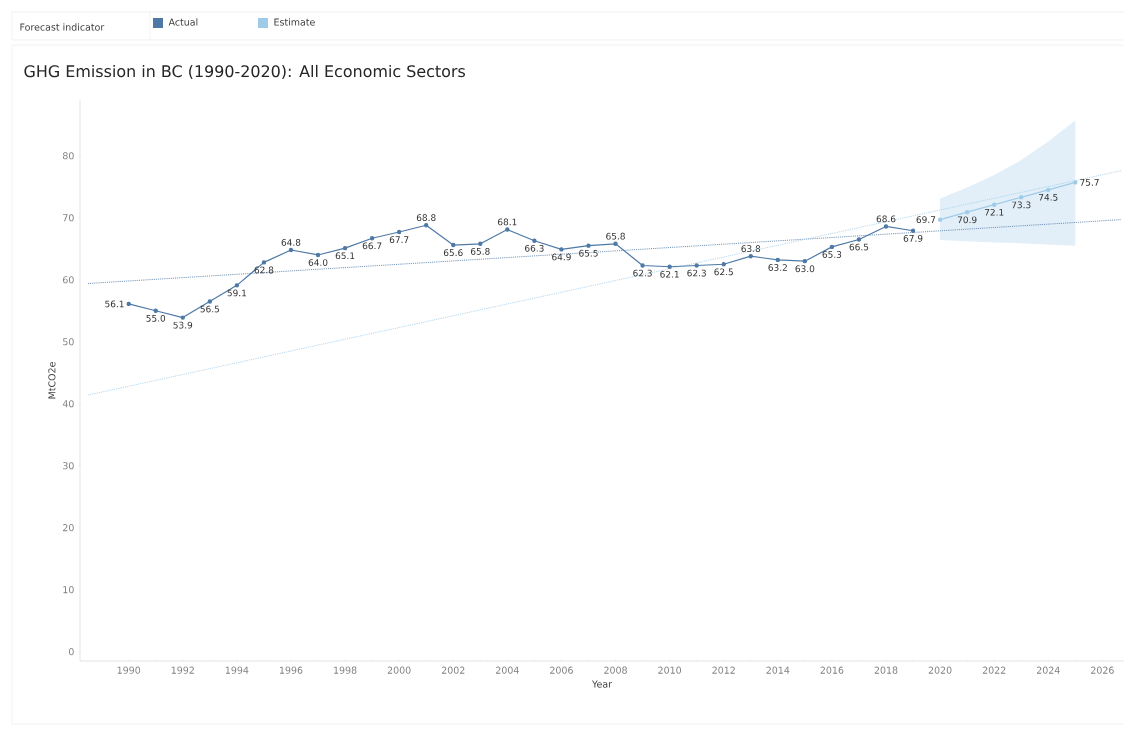 The image size is (1124, 755). What do you see at coordinates (245, 72) in the screenshot?
I see `chart-title: GHG Emission in BC (1990-2020): All Economic Sectors` at bounding box center [245, 72].